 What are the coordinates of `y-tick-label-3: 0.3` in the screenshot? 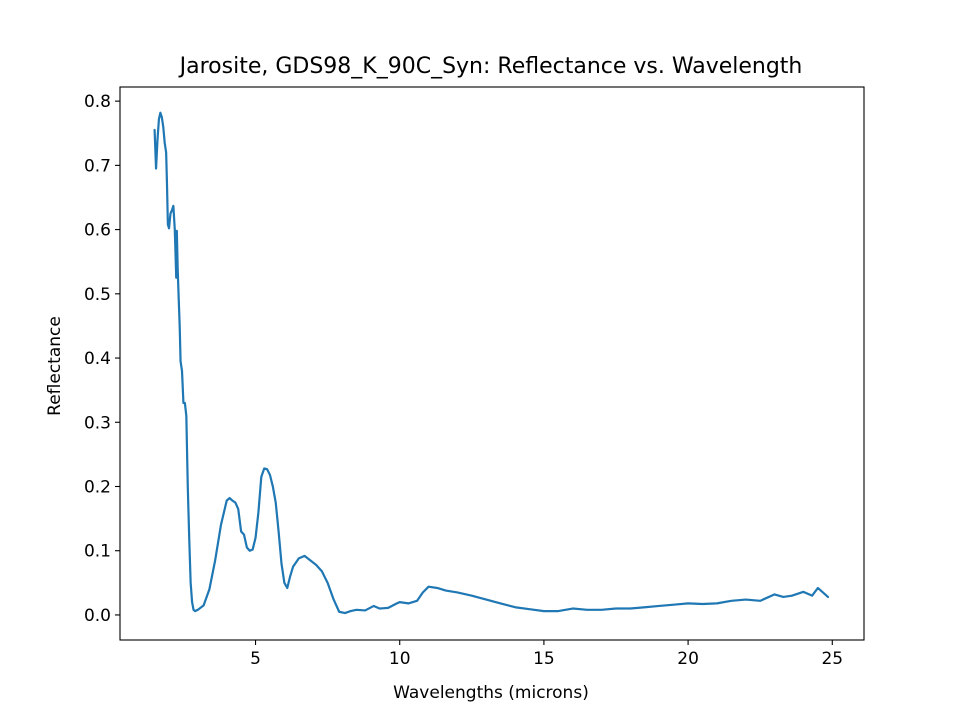 It's located at (97, 423).